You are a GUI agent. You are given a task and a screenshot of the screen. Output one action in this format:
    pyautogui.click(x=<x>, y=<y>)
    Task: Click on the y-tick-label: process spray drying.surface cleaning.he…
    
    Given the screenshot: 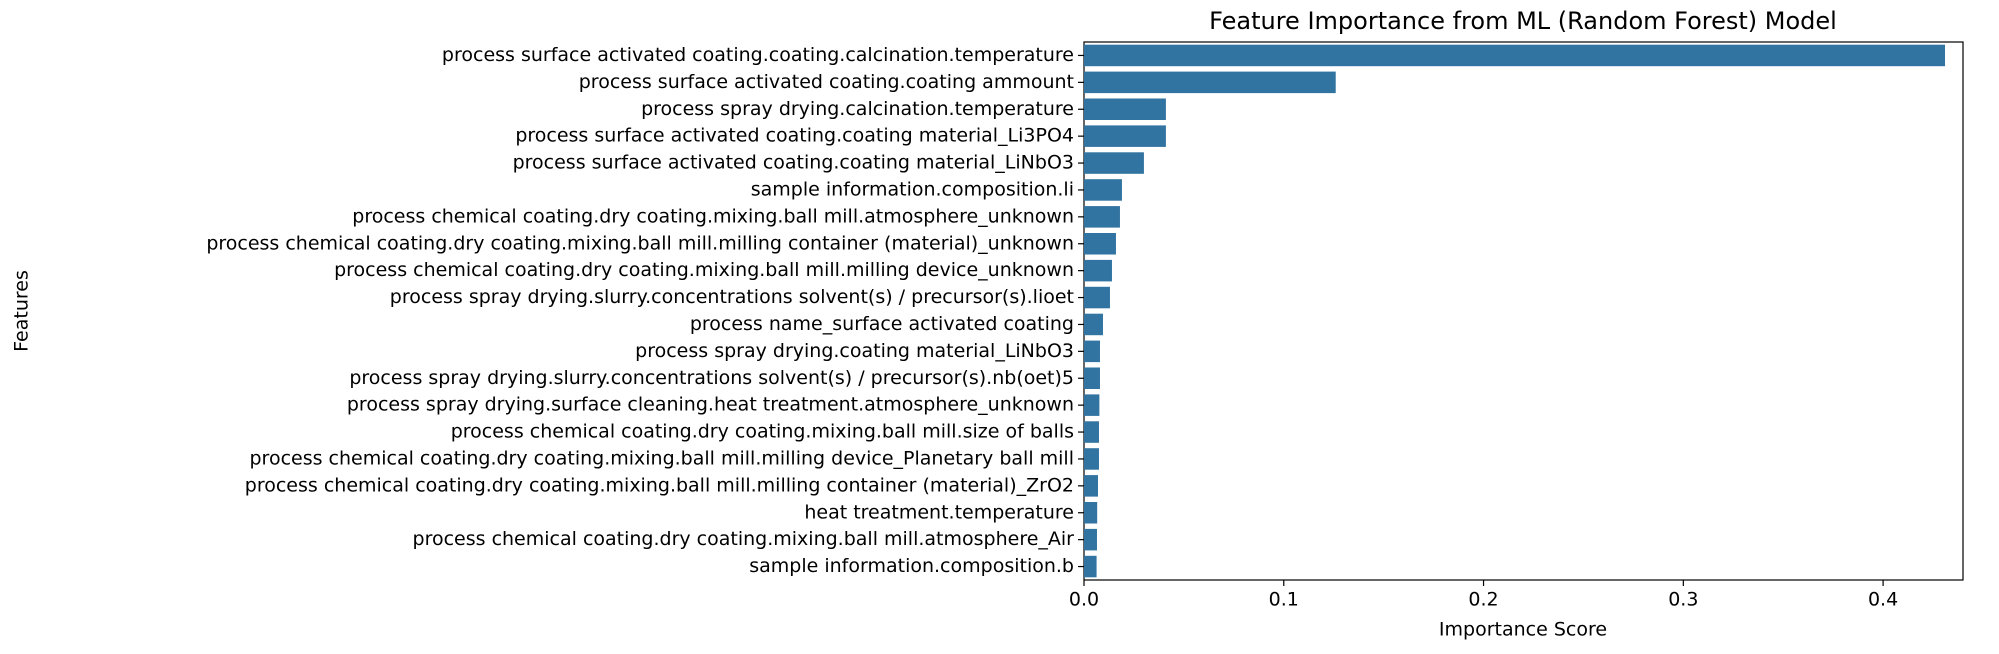 What is the action you would take?
    pyautogui.click(x=710, y=405)
    